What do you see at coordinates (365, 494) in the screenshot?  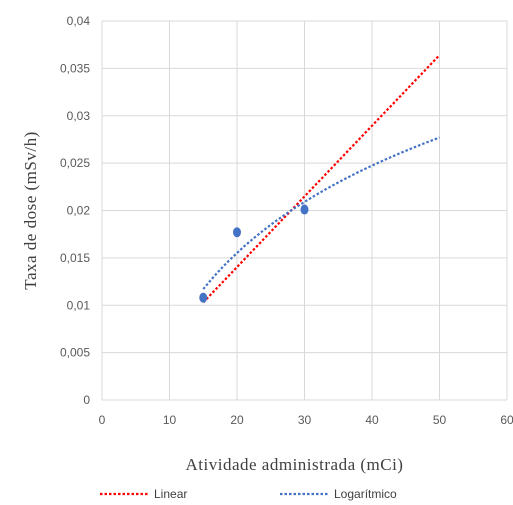 I see `legend-logarithmic-label: Logarítmico` at bounding box center [365, 494].